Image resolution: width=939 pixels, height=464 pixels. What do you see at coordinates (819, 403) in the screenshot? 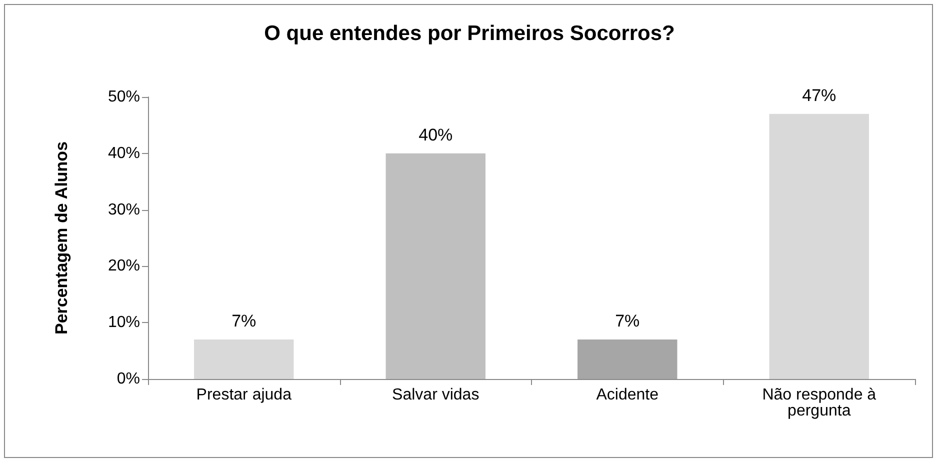
I see `x-tick-label: Não responde à pergunta` at bounding box center [819, 403].